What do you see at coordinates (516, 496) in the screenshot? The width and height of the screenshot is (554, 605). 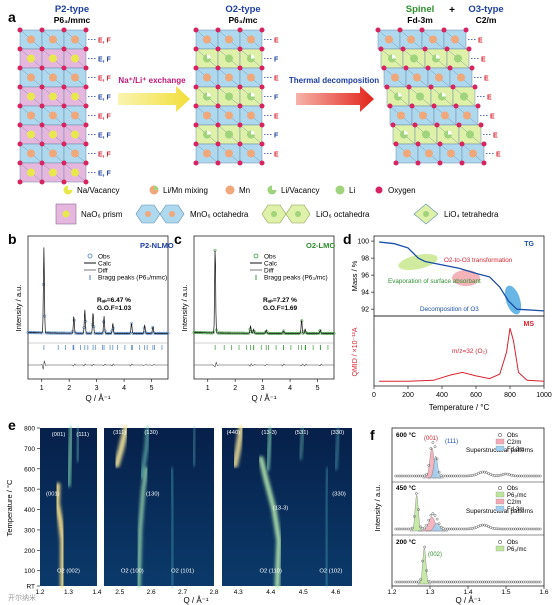 I see `legend-text: P6₃/mc` at bounding box center [516, 496].